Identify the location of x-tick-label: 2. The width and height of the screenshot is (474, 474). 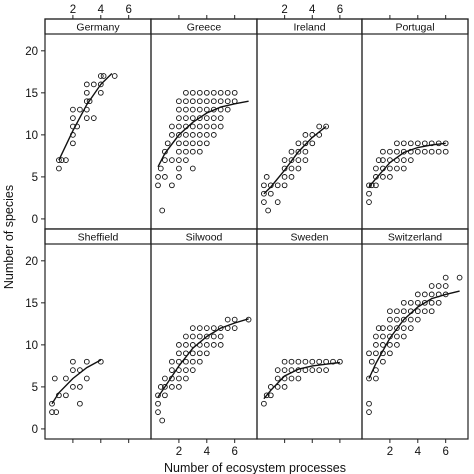
(284, 10).